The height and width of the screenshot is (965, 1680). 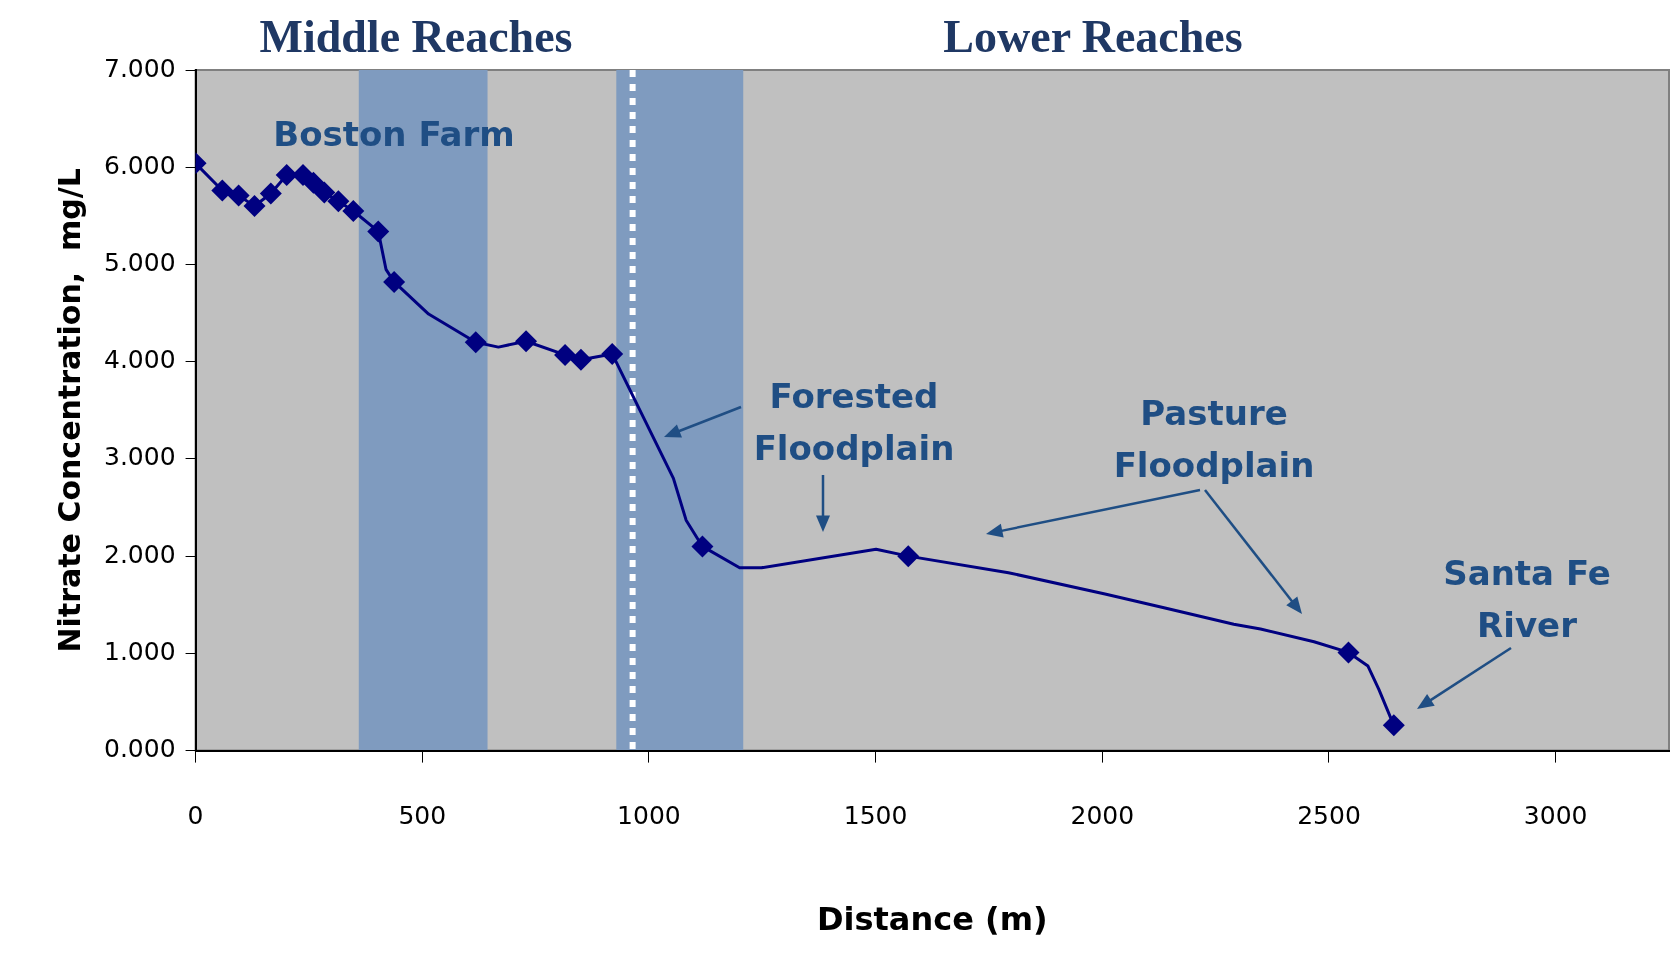 What do you see at coordinates (1102, 816) in the screenshot?
I see `x-tick-label: 2000` at bounding box center [1102, 816].